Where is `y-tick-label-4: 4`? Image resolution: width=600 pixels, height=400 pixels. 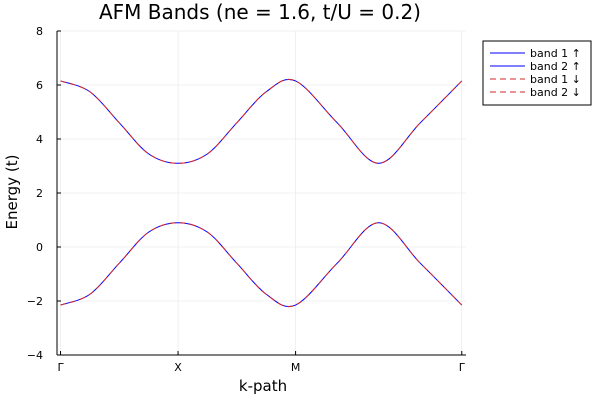
y-tick-label-4: 4 is located at coordinates (39, 139).